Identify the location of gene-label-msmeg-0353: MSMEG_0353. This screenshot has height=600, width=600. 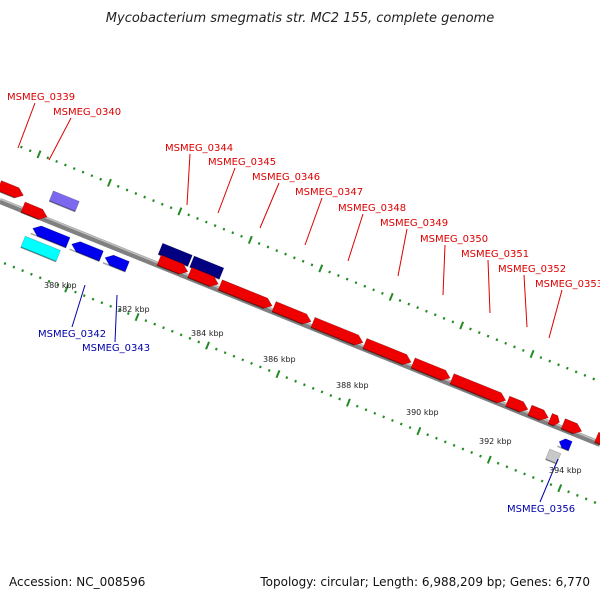
(567, 284).